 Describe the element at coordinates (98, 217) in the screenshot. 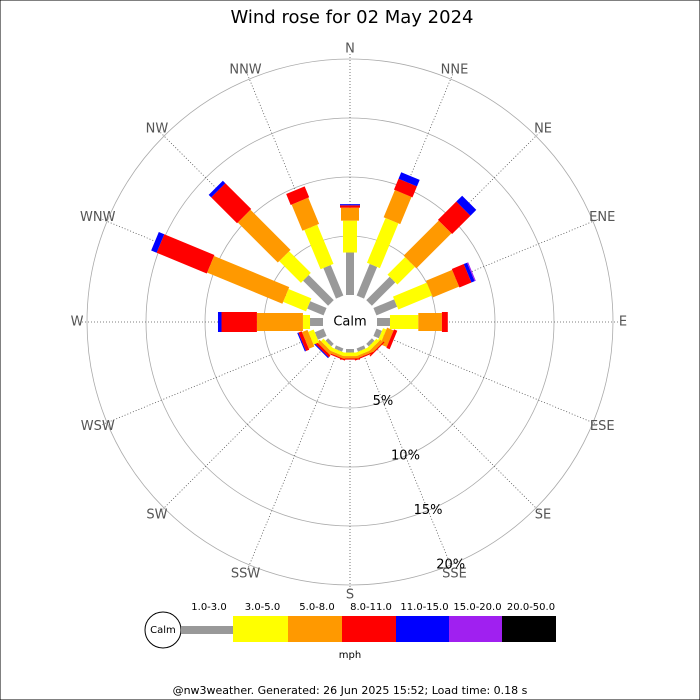

I see `direction-label: WNW` at that location.